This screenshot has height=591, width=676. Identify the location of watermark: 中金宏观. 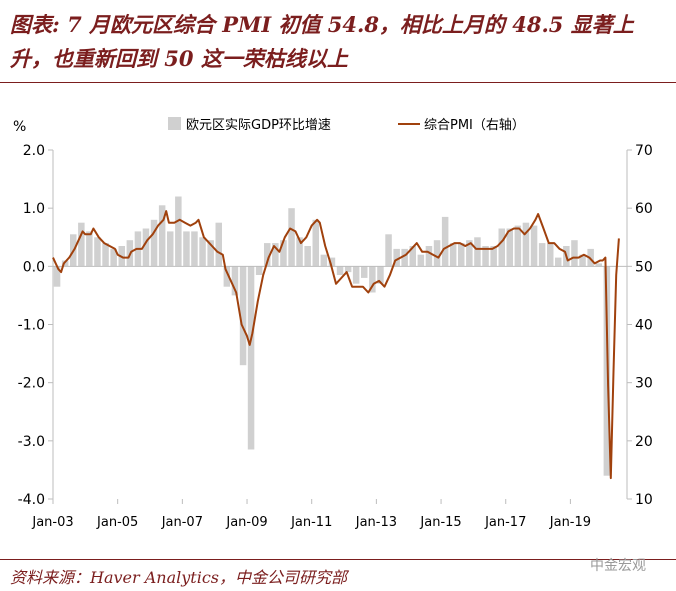
(618, 566).